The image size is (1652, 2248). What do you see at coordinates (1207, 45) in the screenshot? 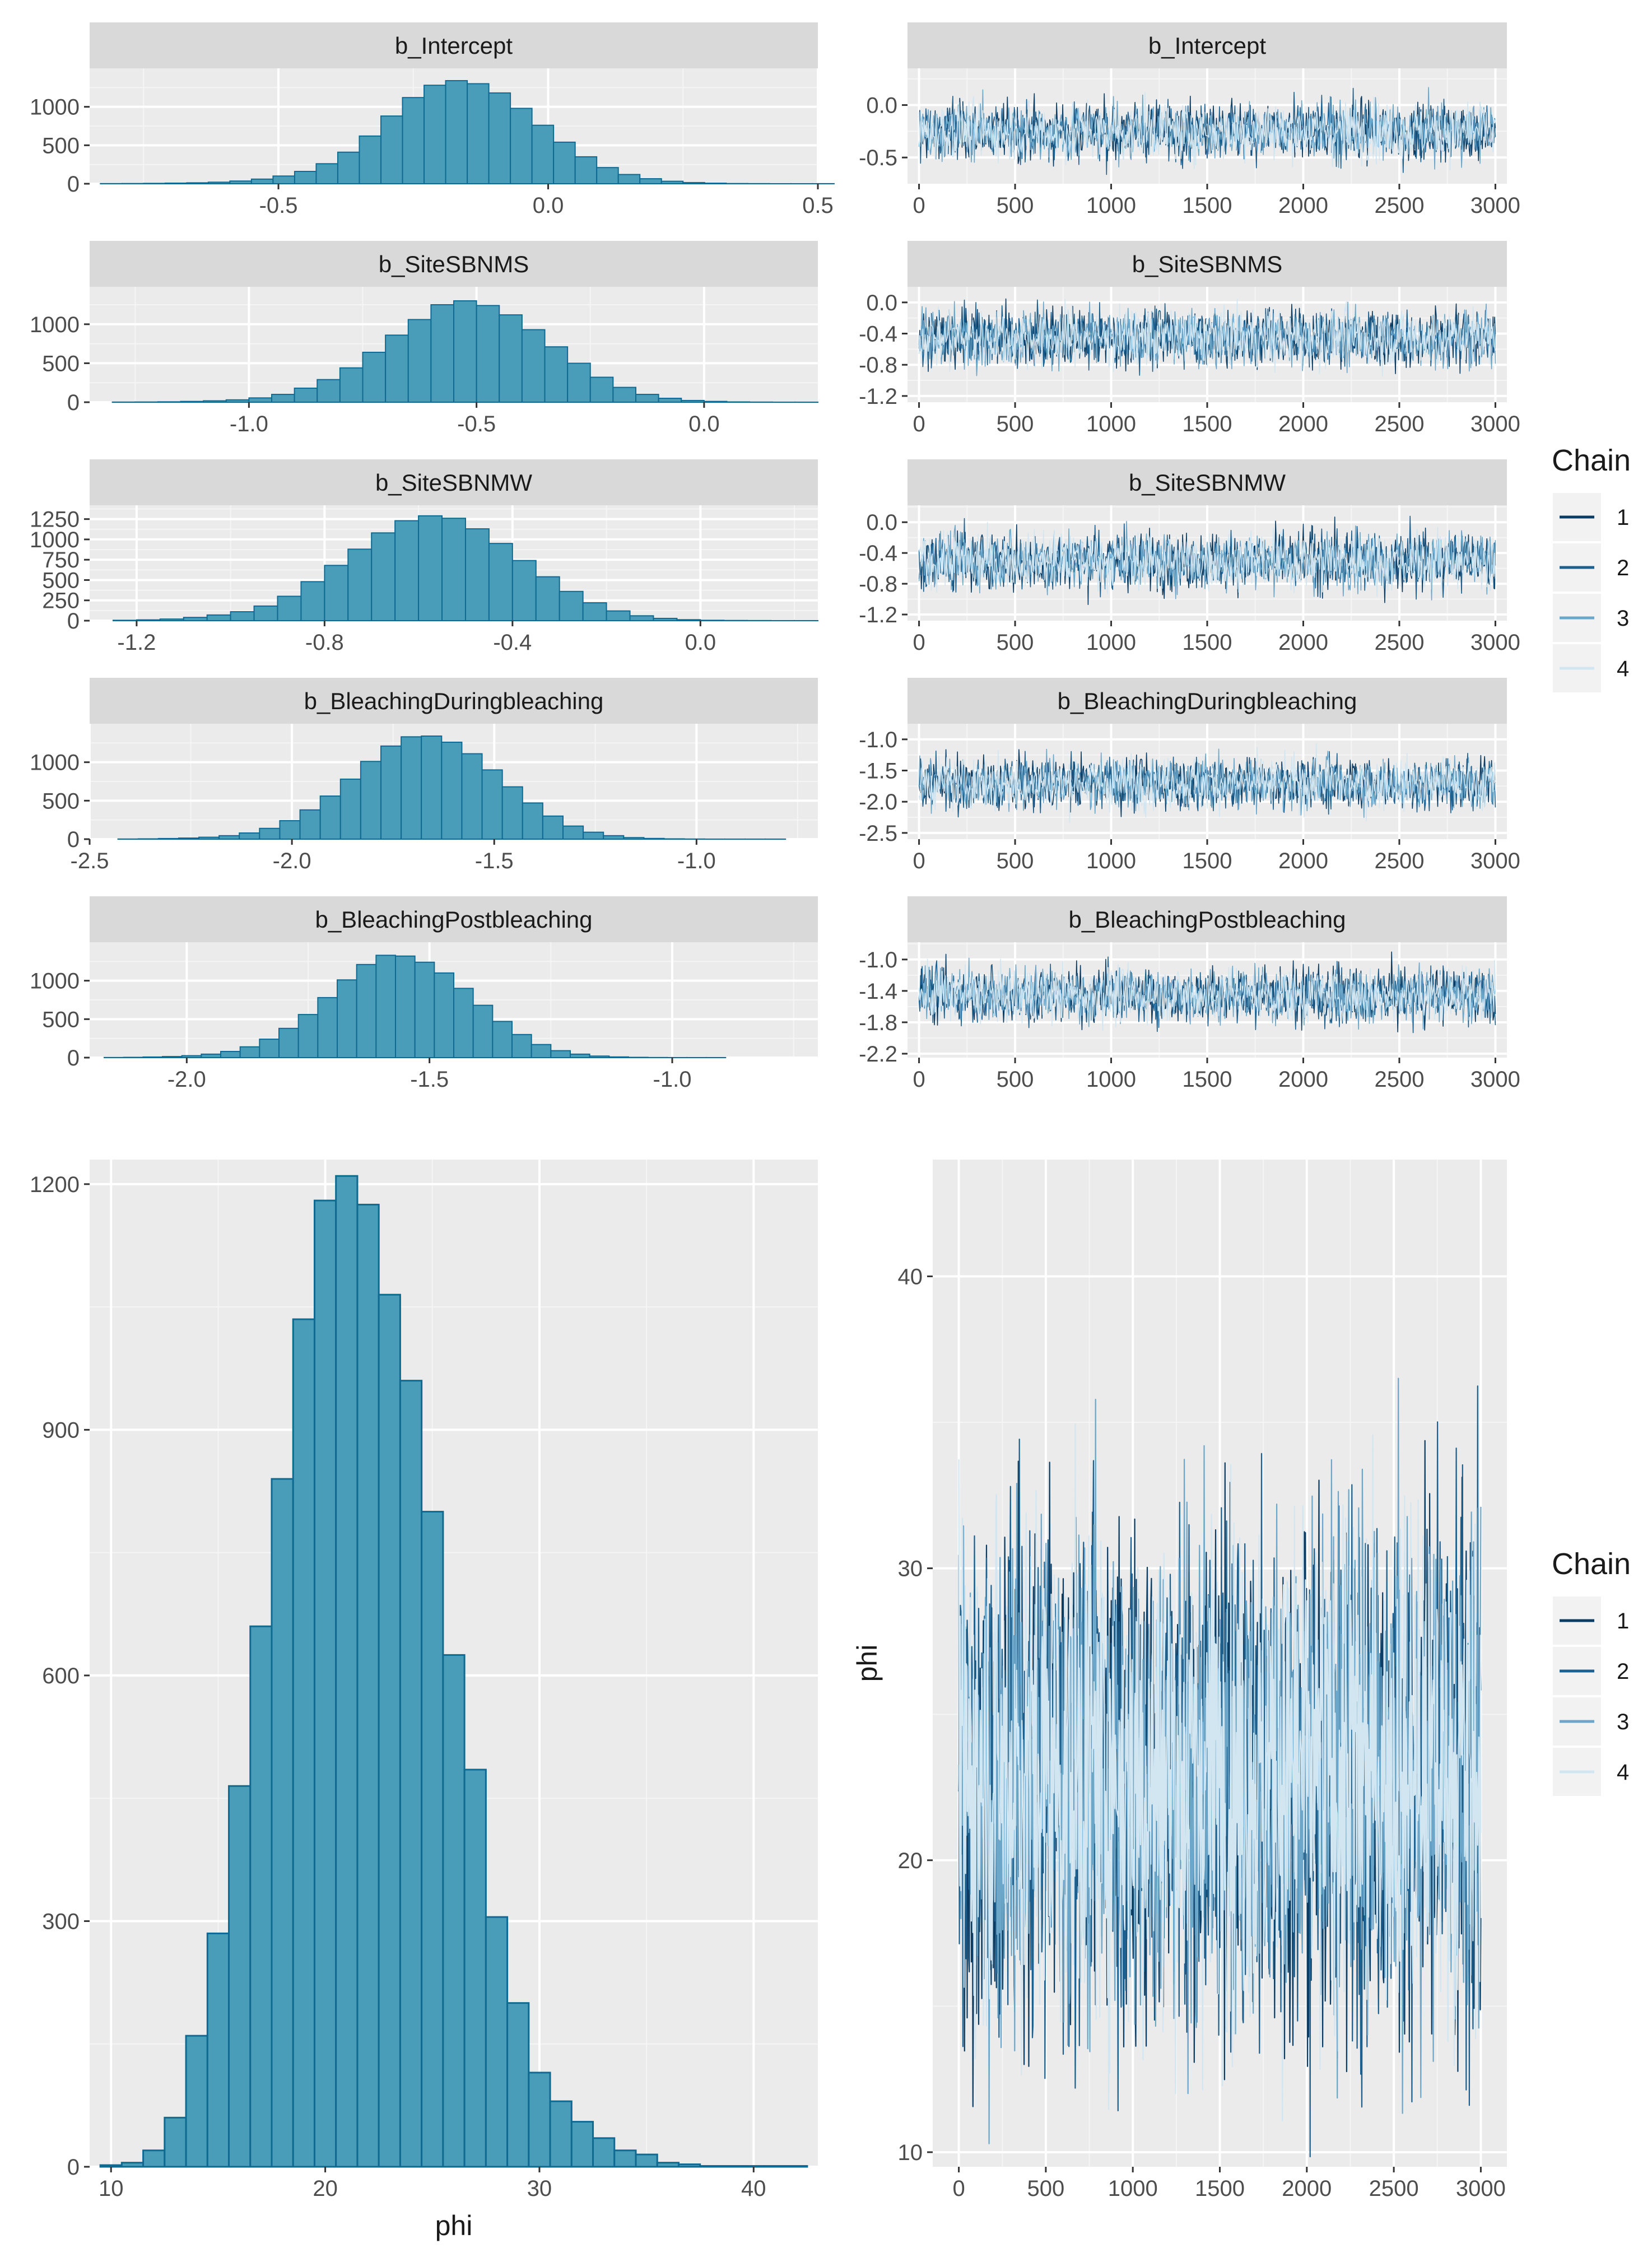
I see `facet-strip-title: b_Intercept` at bounding box center [1207, 45].